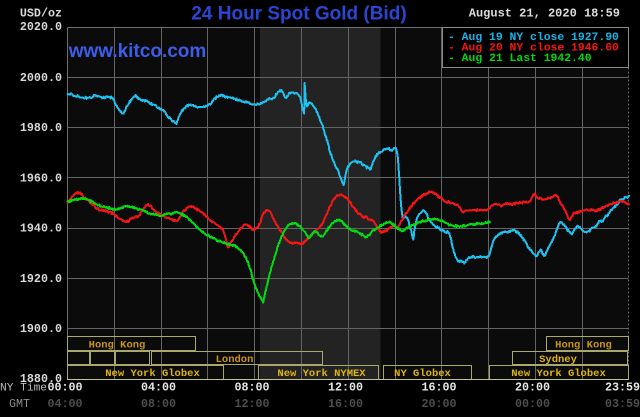 This screenshot has width=640, height=417. What do you see at coordinates (622, 388) in the screenshot?
I see `svg-text: 23:59` at bounding box center [622, 388].